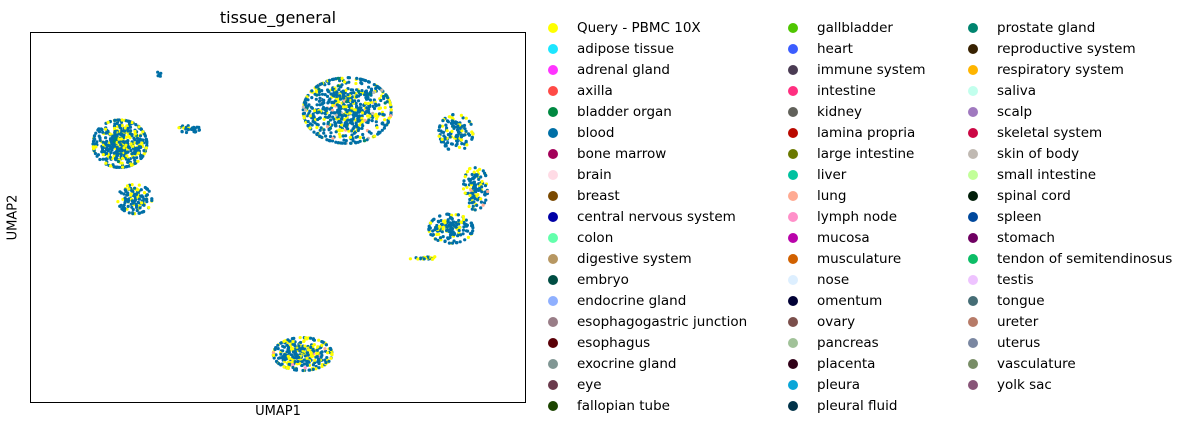  I want to click on legend-label: pancreas, so click(848, 343).